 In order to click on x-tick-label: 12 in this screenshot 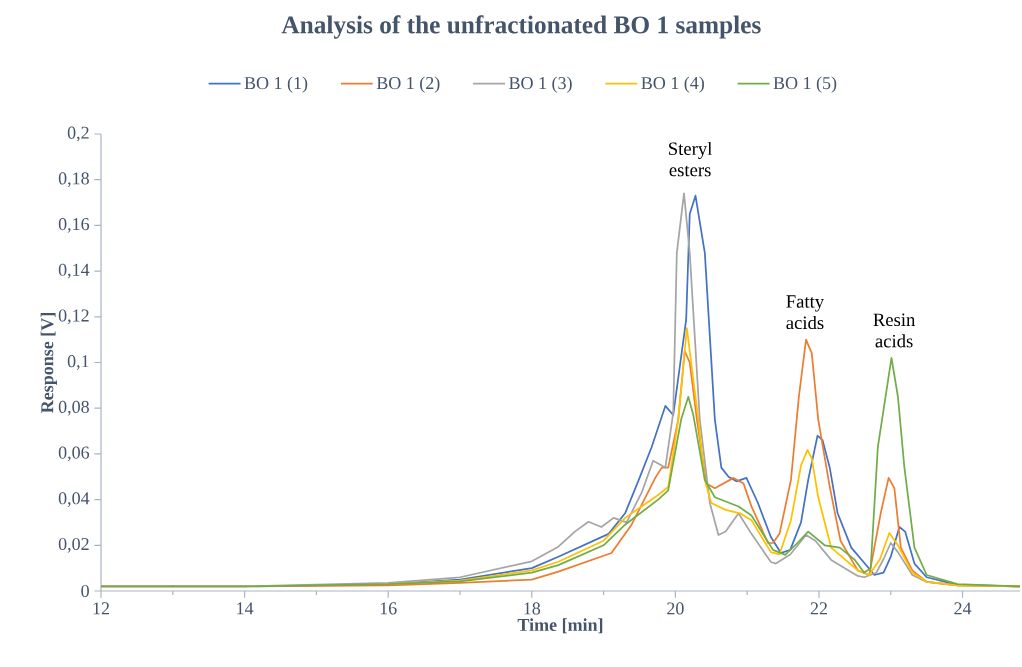, I will do `click(101, 608)`.